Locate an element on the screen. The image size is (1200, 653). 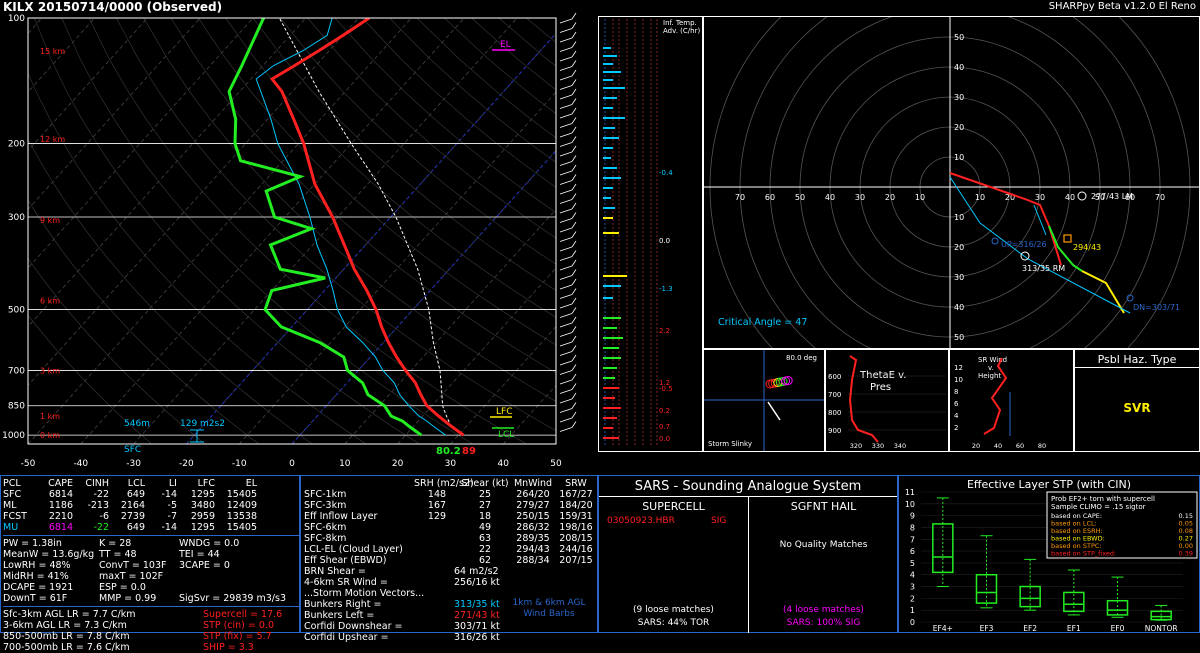
sars-vdivider is located at coordinates (748, 564).